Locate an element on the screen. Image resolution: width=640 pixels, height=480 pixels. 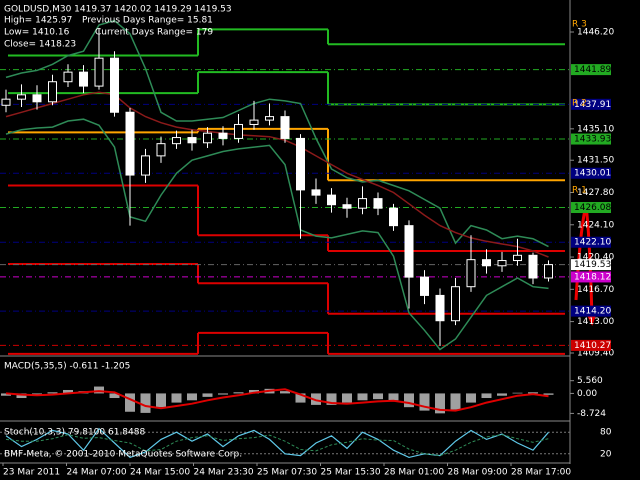
annotation: R 2 is located at coordinates (579, 104).